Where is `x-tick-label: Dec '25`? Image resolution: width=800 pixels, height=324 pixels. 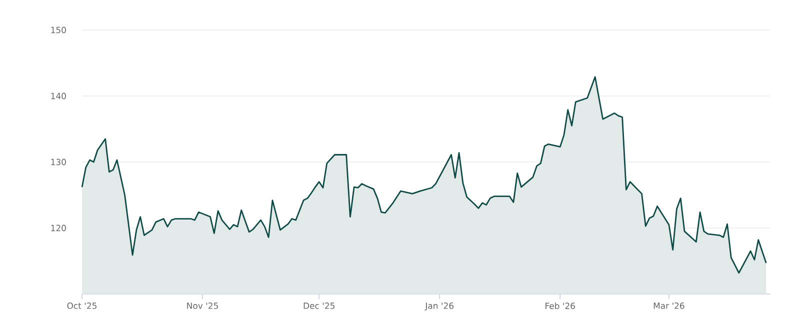
x-tick-label: Dec '25 is located at coordinates (319, 305).